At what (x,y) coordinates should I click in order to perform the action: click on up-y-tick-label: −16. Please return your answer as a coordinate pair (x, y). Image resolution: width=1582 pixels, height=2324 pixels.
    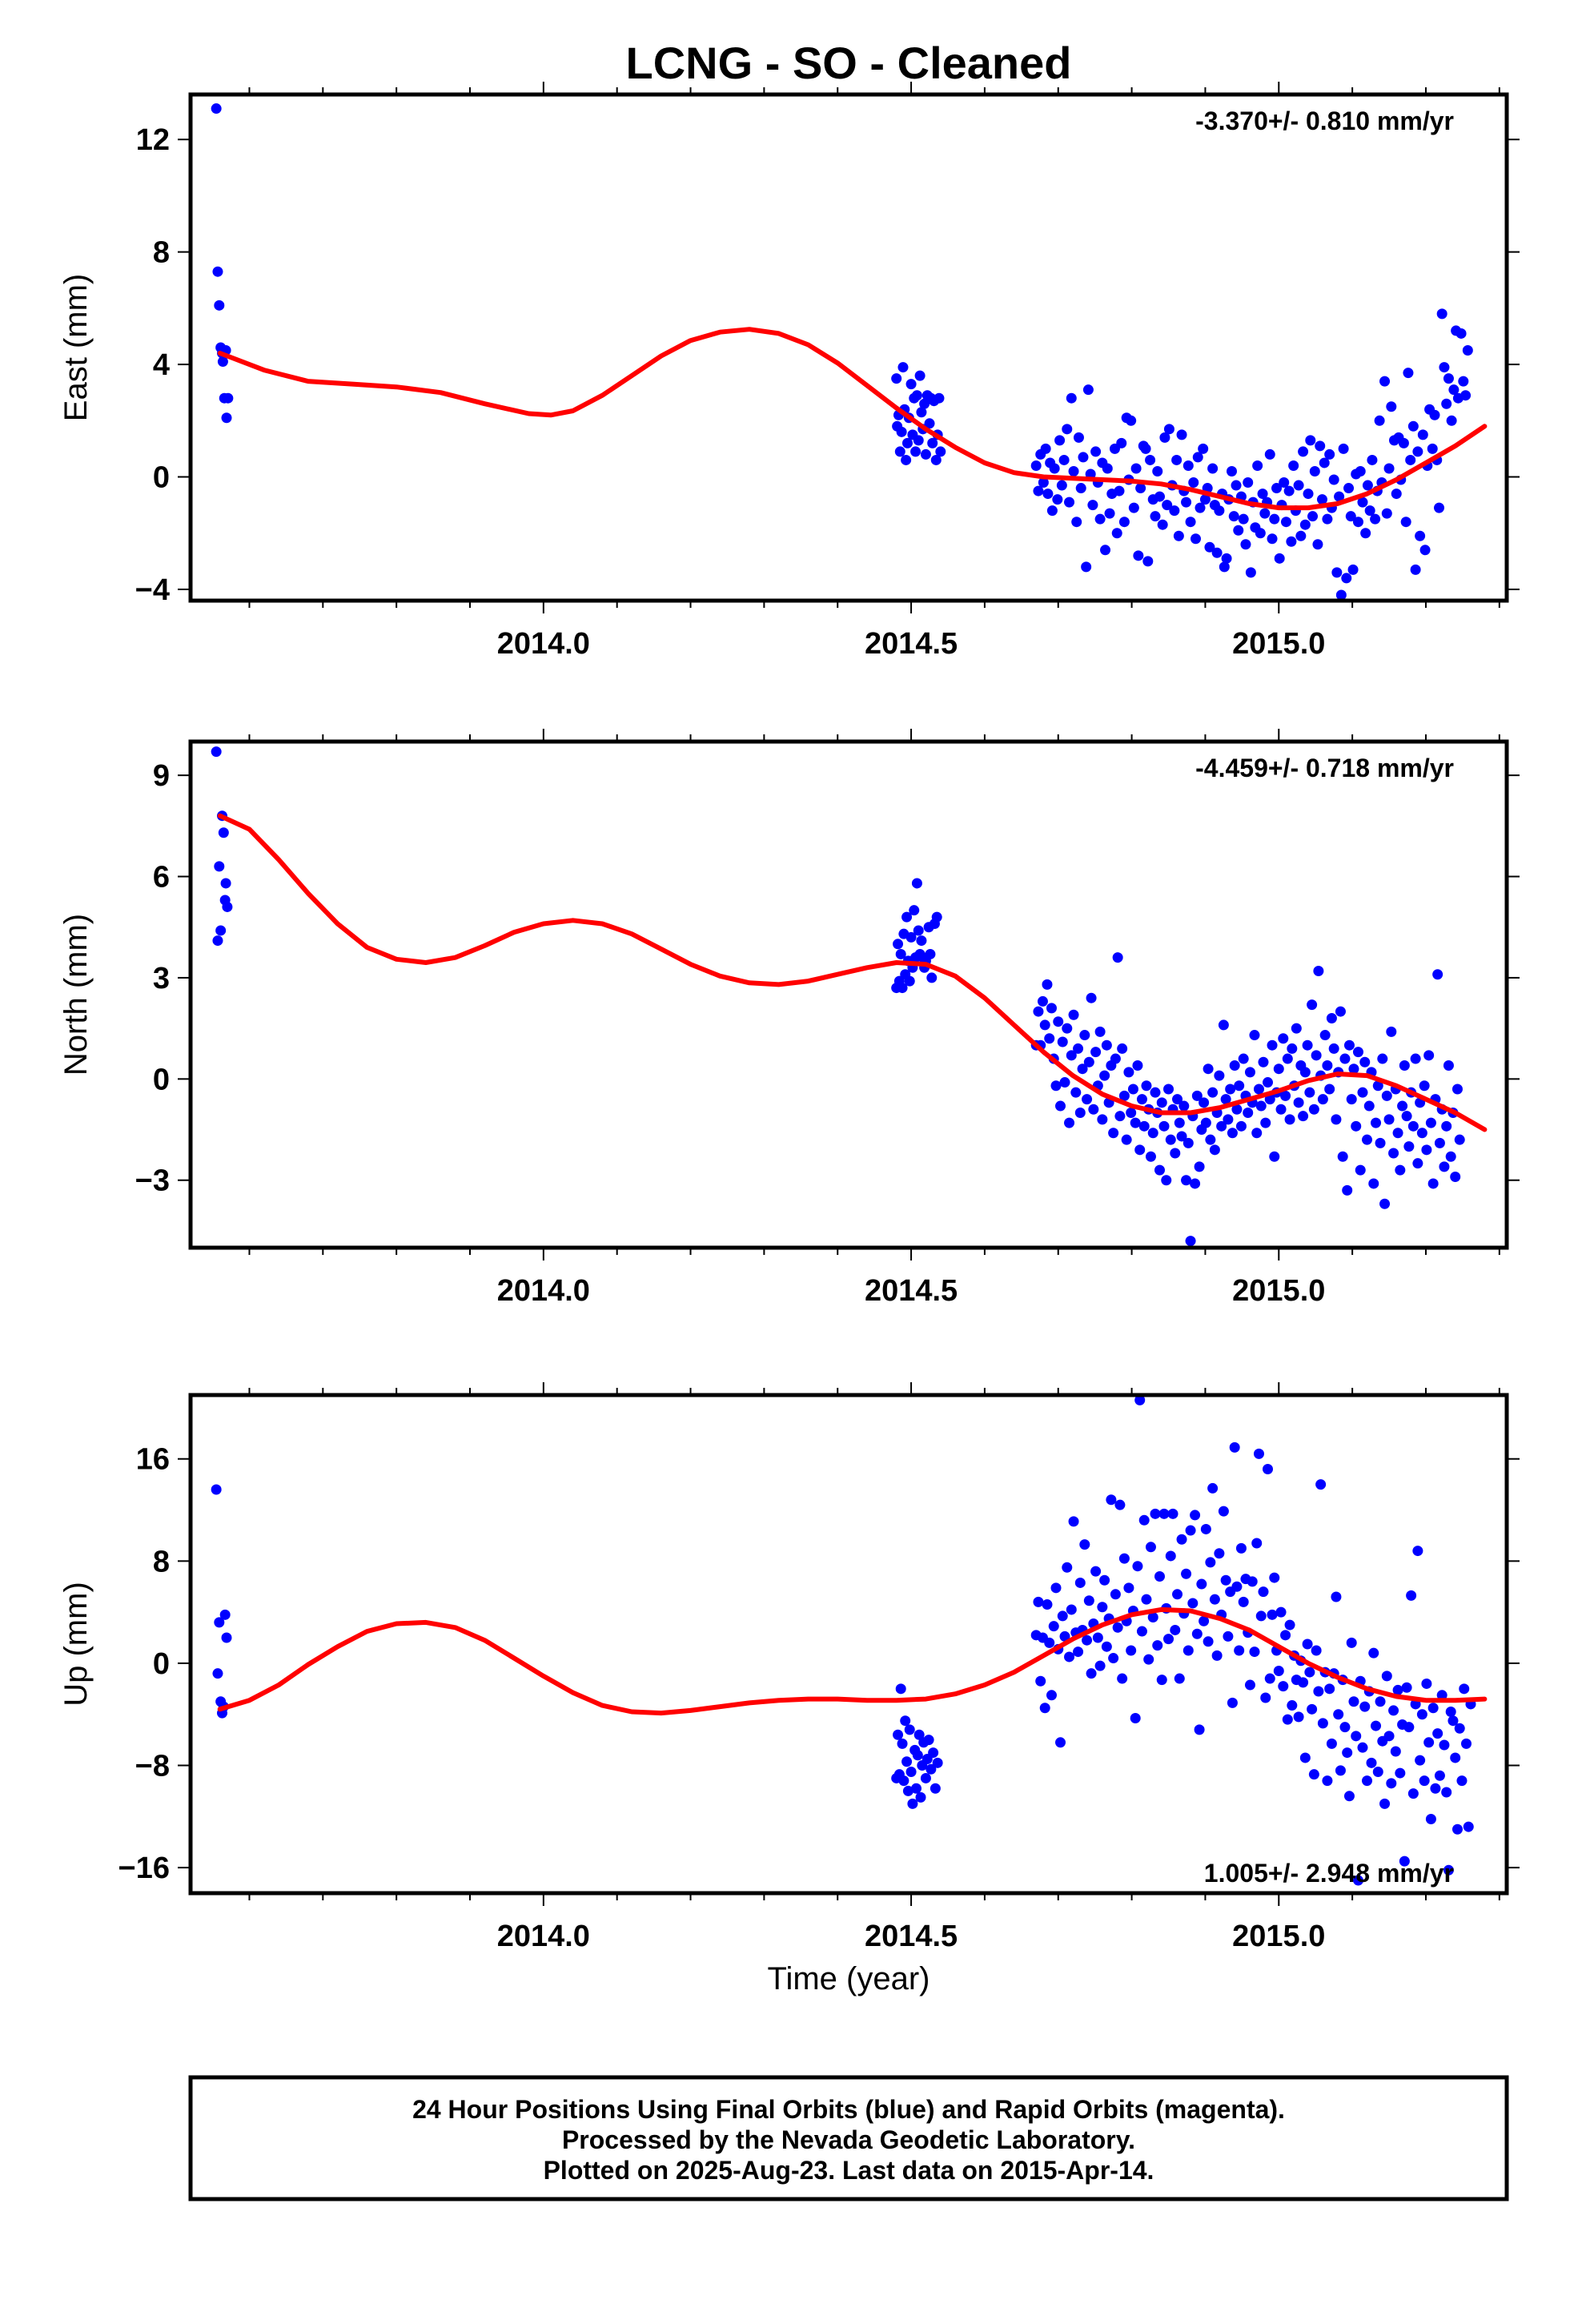
    Looking at the image, I should click on (144, 1869).